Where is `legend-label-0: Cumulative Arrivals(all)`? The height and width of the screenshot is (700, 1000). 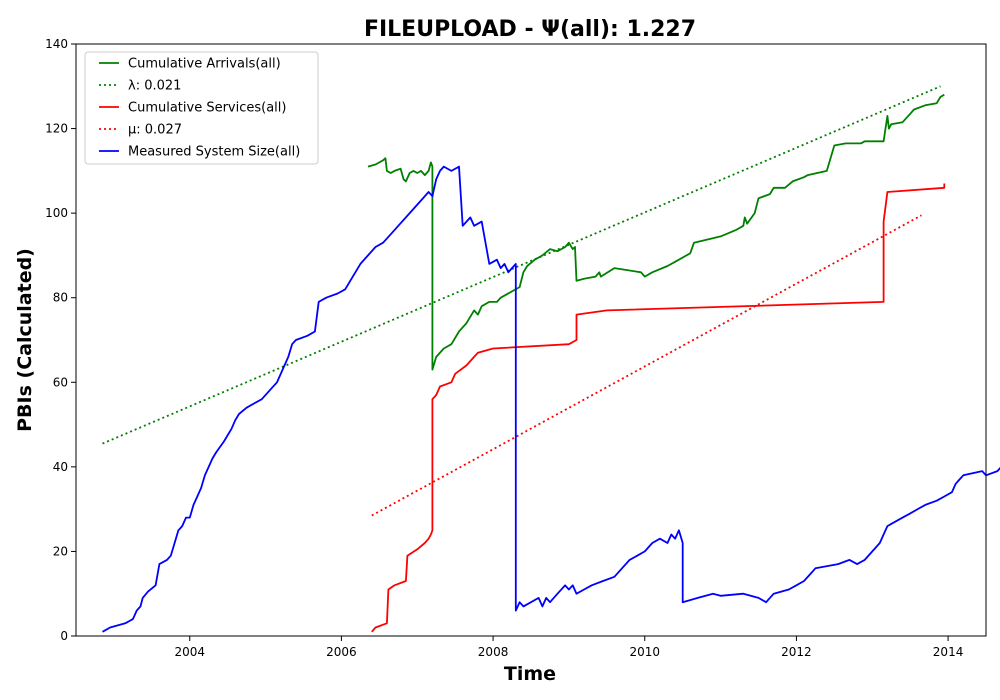 legend-label-0: Cumulative Arrivals(all) is located at coordinates (204, 64).